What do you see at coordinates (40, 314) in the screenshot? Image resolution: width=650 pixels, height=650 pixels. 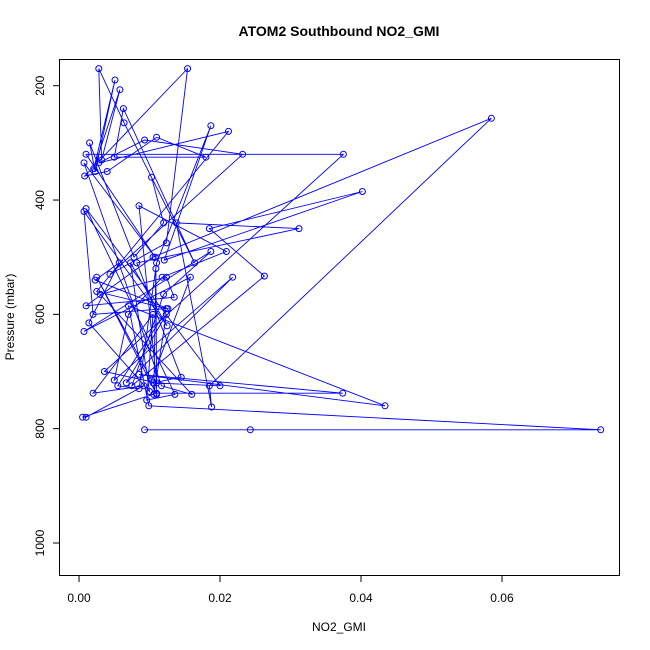 I see `y-tick-label: 600` at bounding box center [40, 314].